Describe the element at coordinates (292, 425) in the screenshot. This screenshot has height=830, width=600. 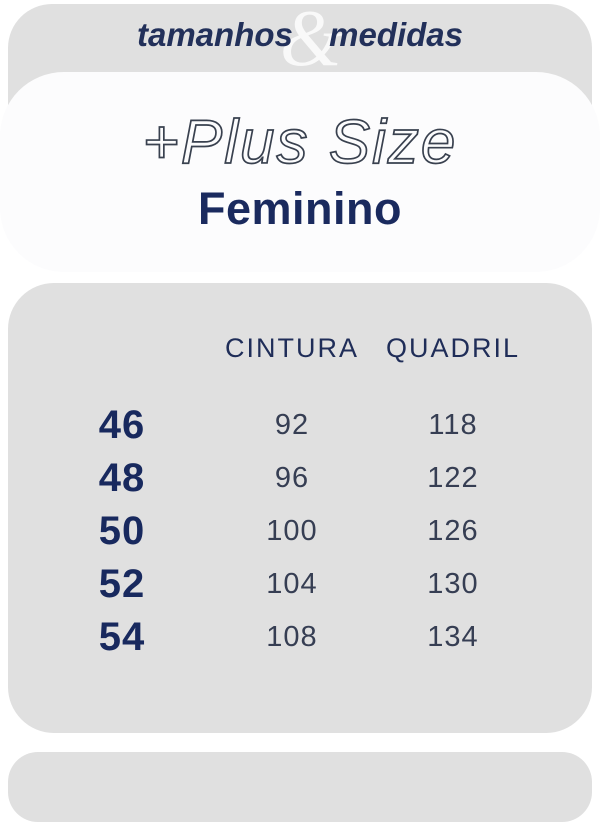
I see `cintura-value: 92` at that location.